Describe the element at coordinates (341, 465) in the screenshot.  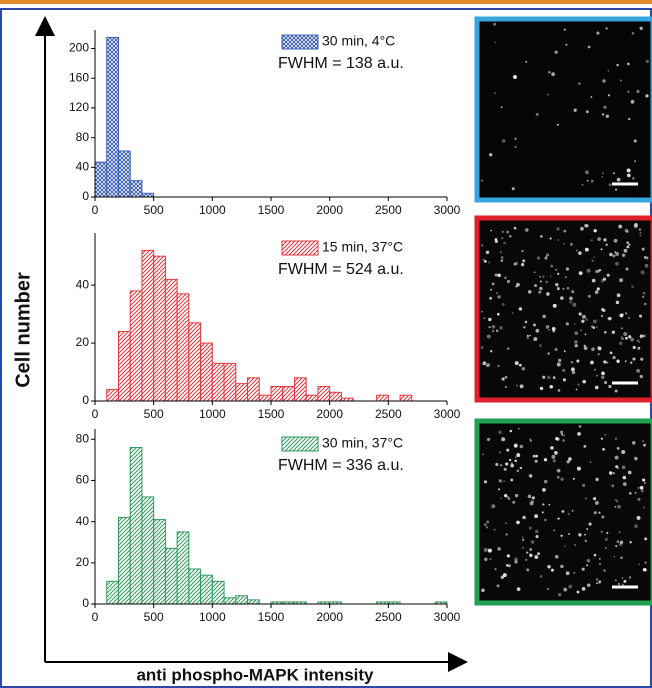
I see `annotation: FWHM = 336 a.u.` at that location.